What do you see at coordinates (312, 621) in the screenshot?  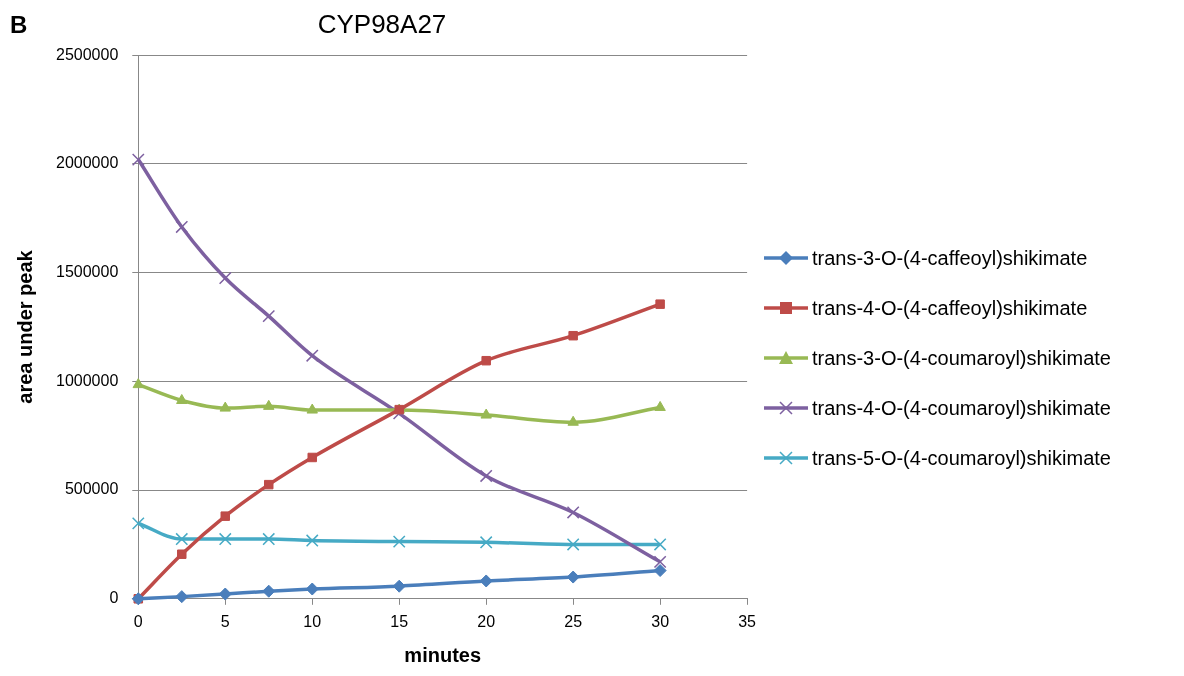 I see `x-tick-label: 10` at bounding box center [312, 621].